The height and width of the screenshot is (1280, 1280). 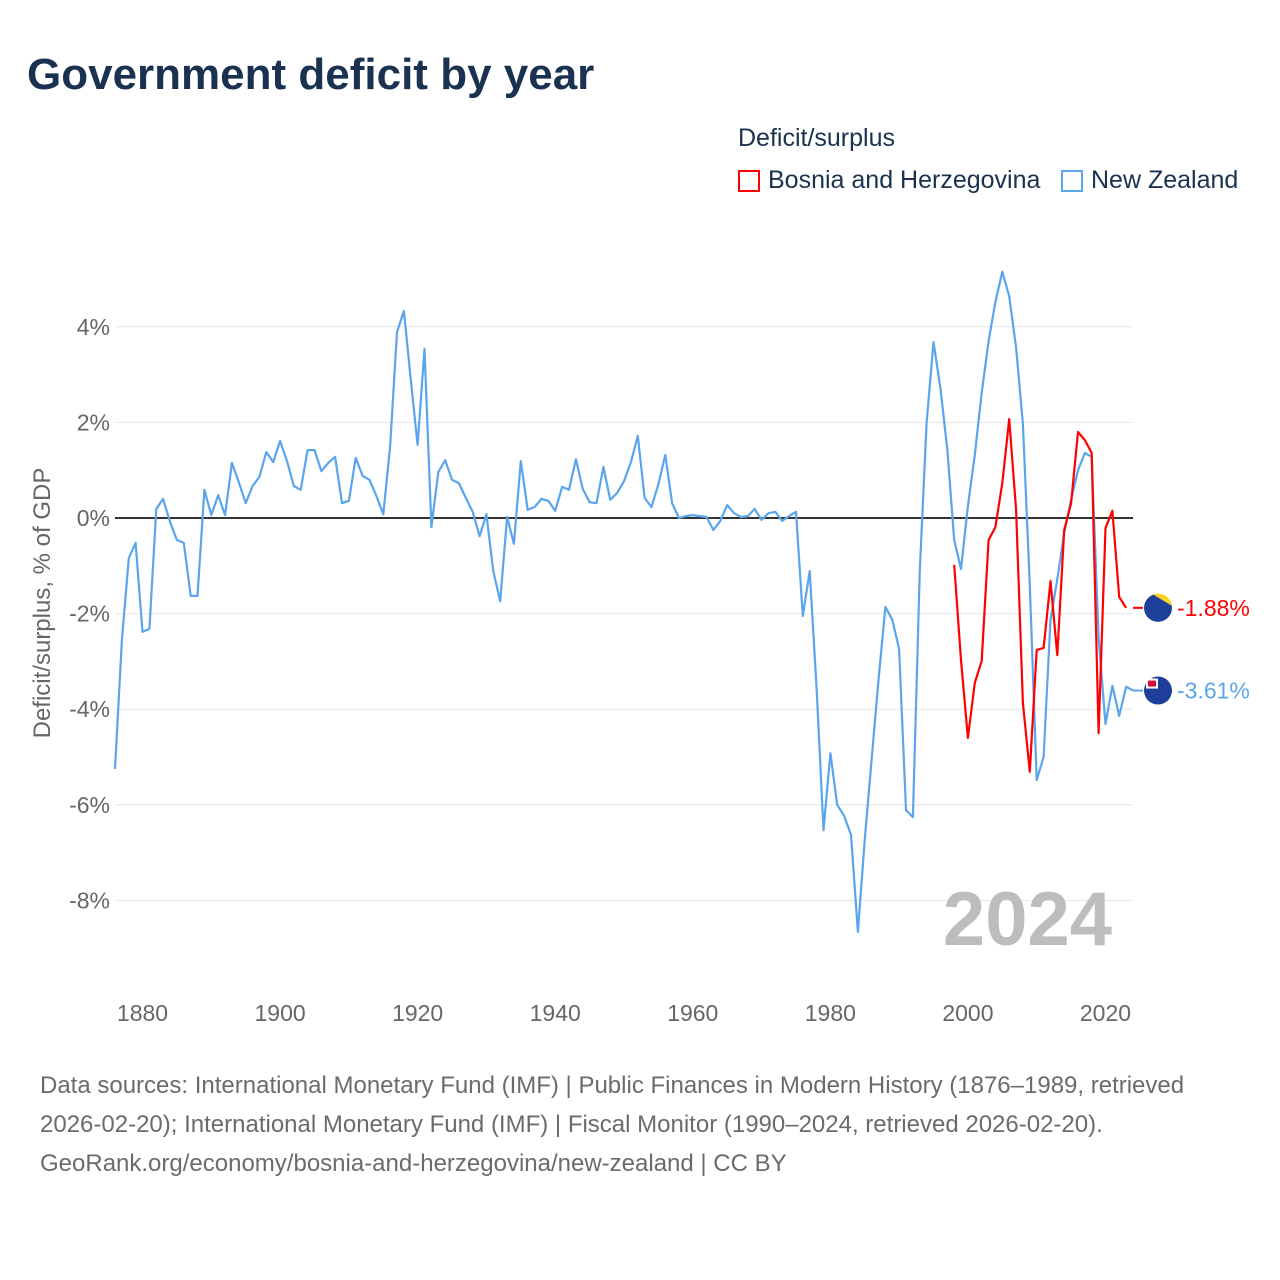 I want to click on end-value-label: -1.88%, so click(x=1213, y=608).